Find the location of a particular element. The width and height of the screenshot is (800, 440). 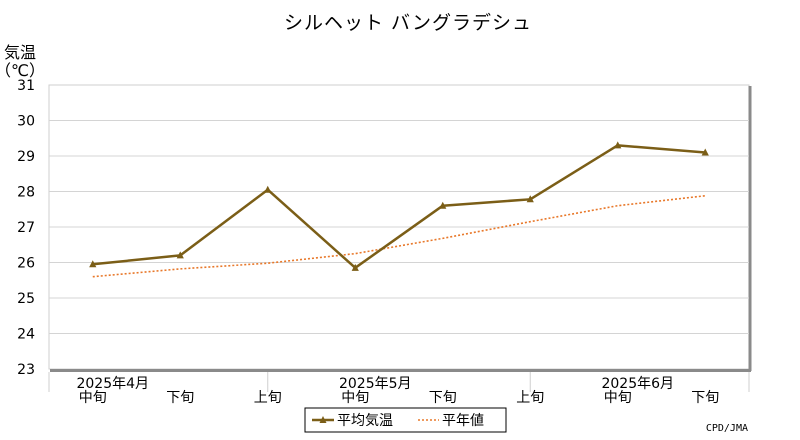

legend-label-normal: 平年値 is located at coordinates (463, 421).